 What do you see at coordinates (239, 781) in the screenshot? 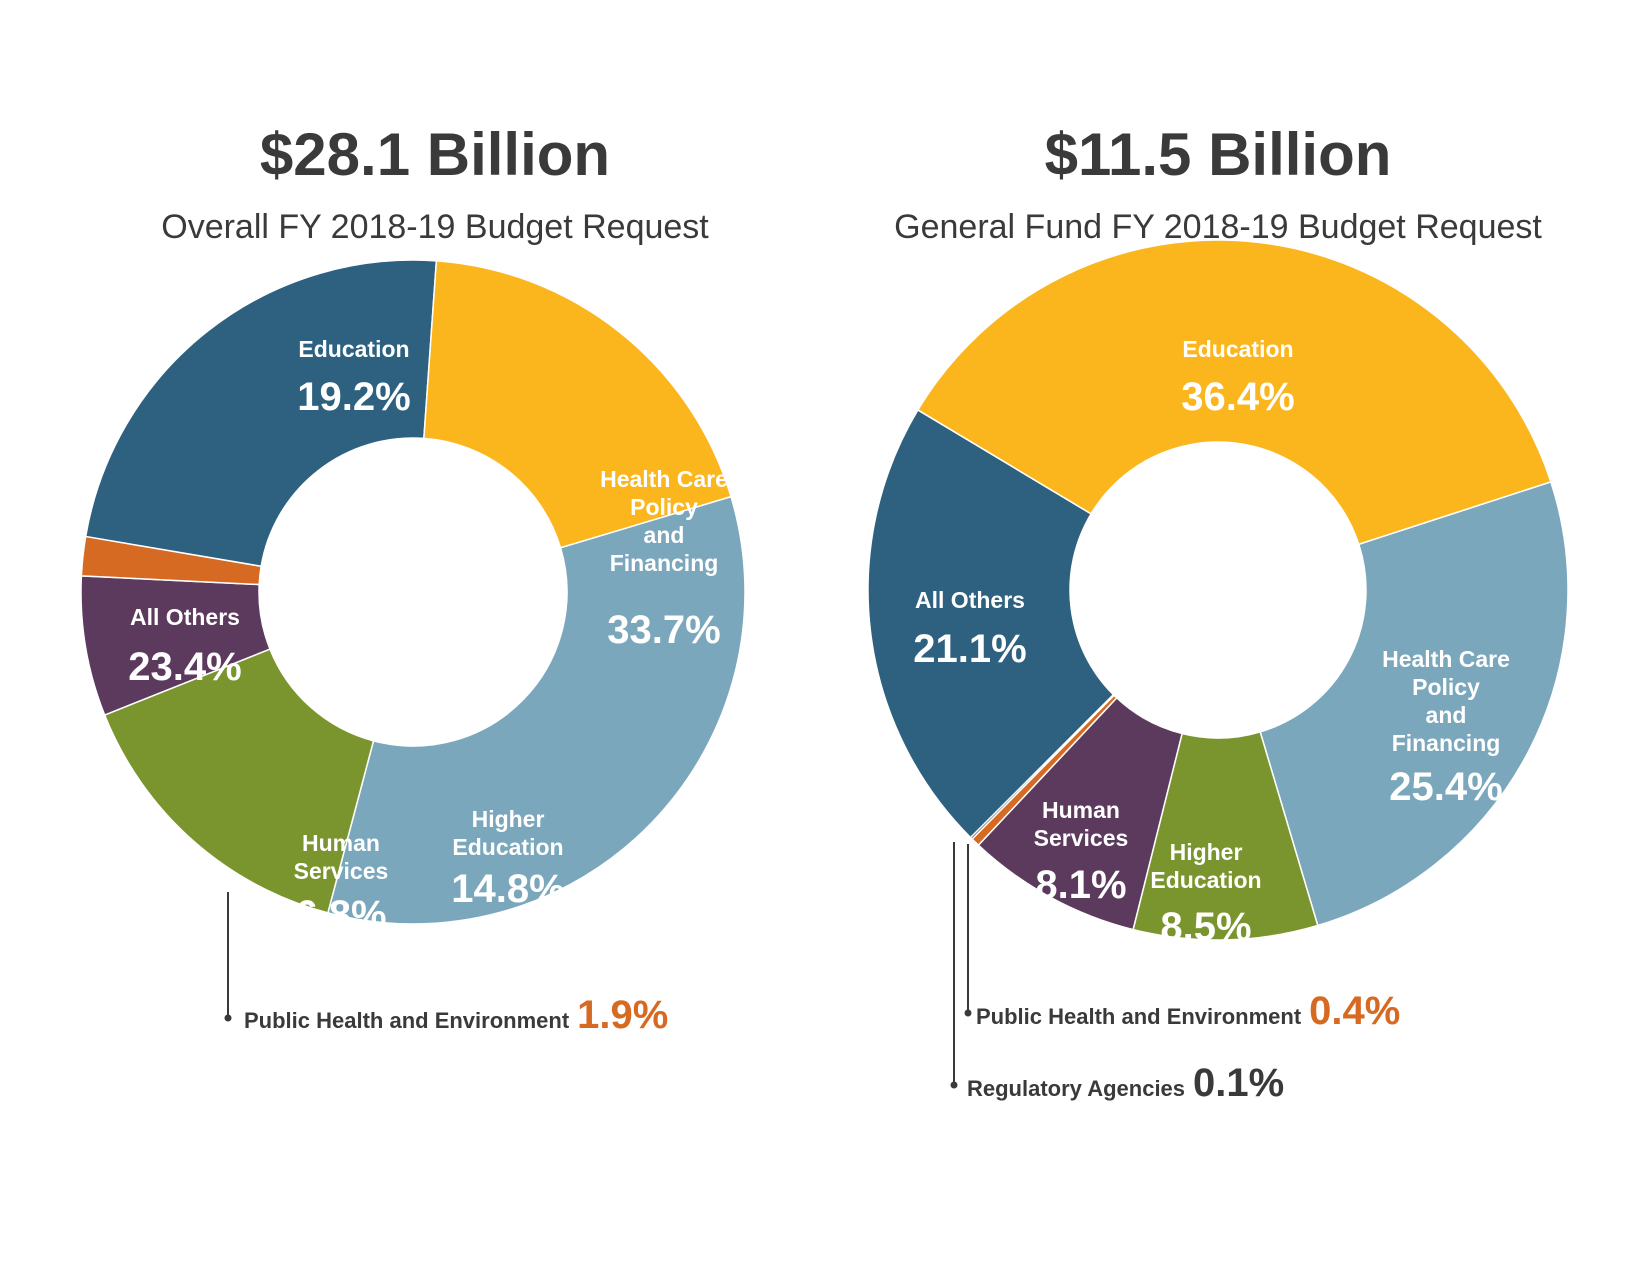
I see `slice-higher-education` at bounding box center [239, 781].